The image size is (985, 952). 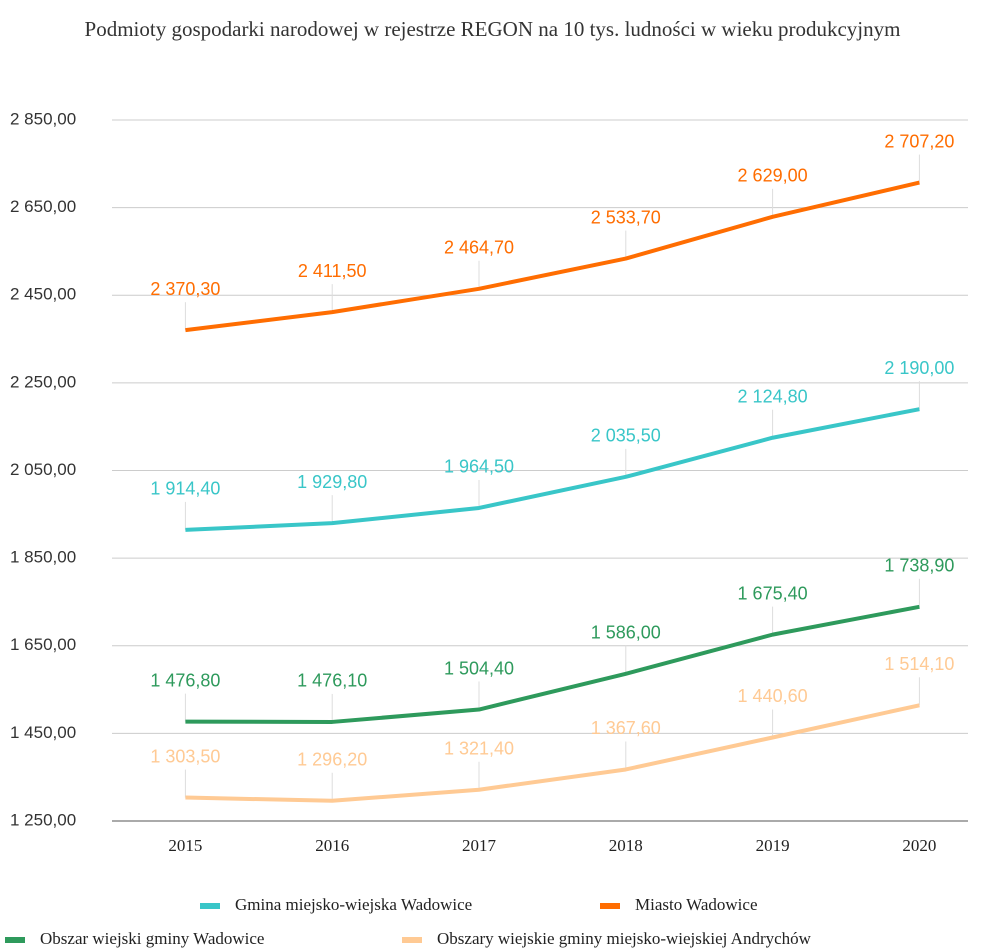 What do you see at coordinates (185, 289) in the screenshot?
I see `data-label: 2 370,30` at bounding box center [185, 289].